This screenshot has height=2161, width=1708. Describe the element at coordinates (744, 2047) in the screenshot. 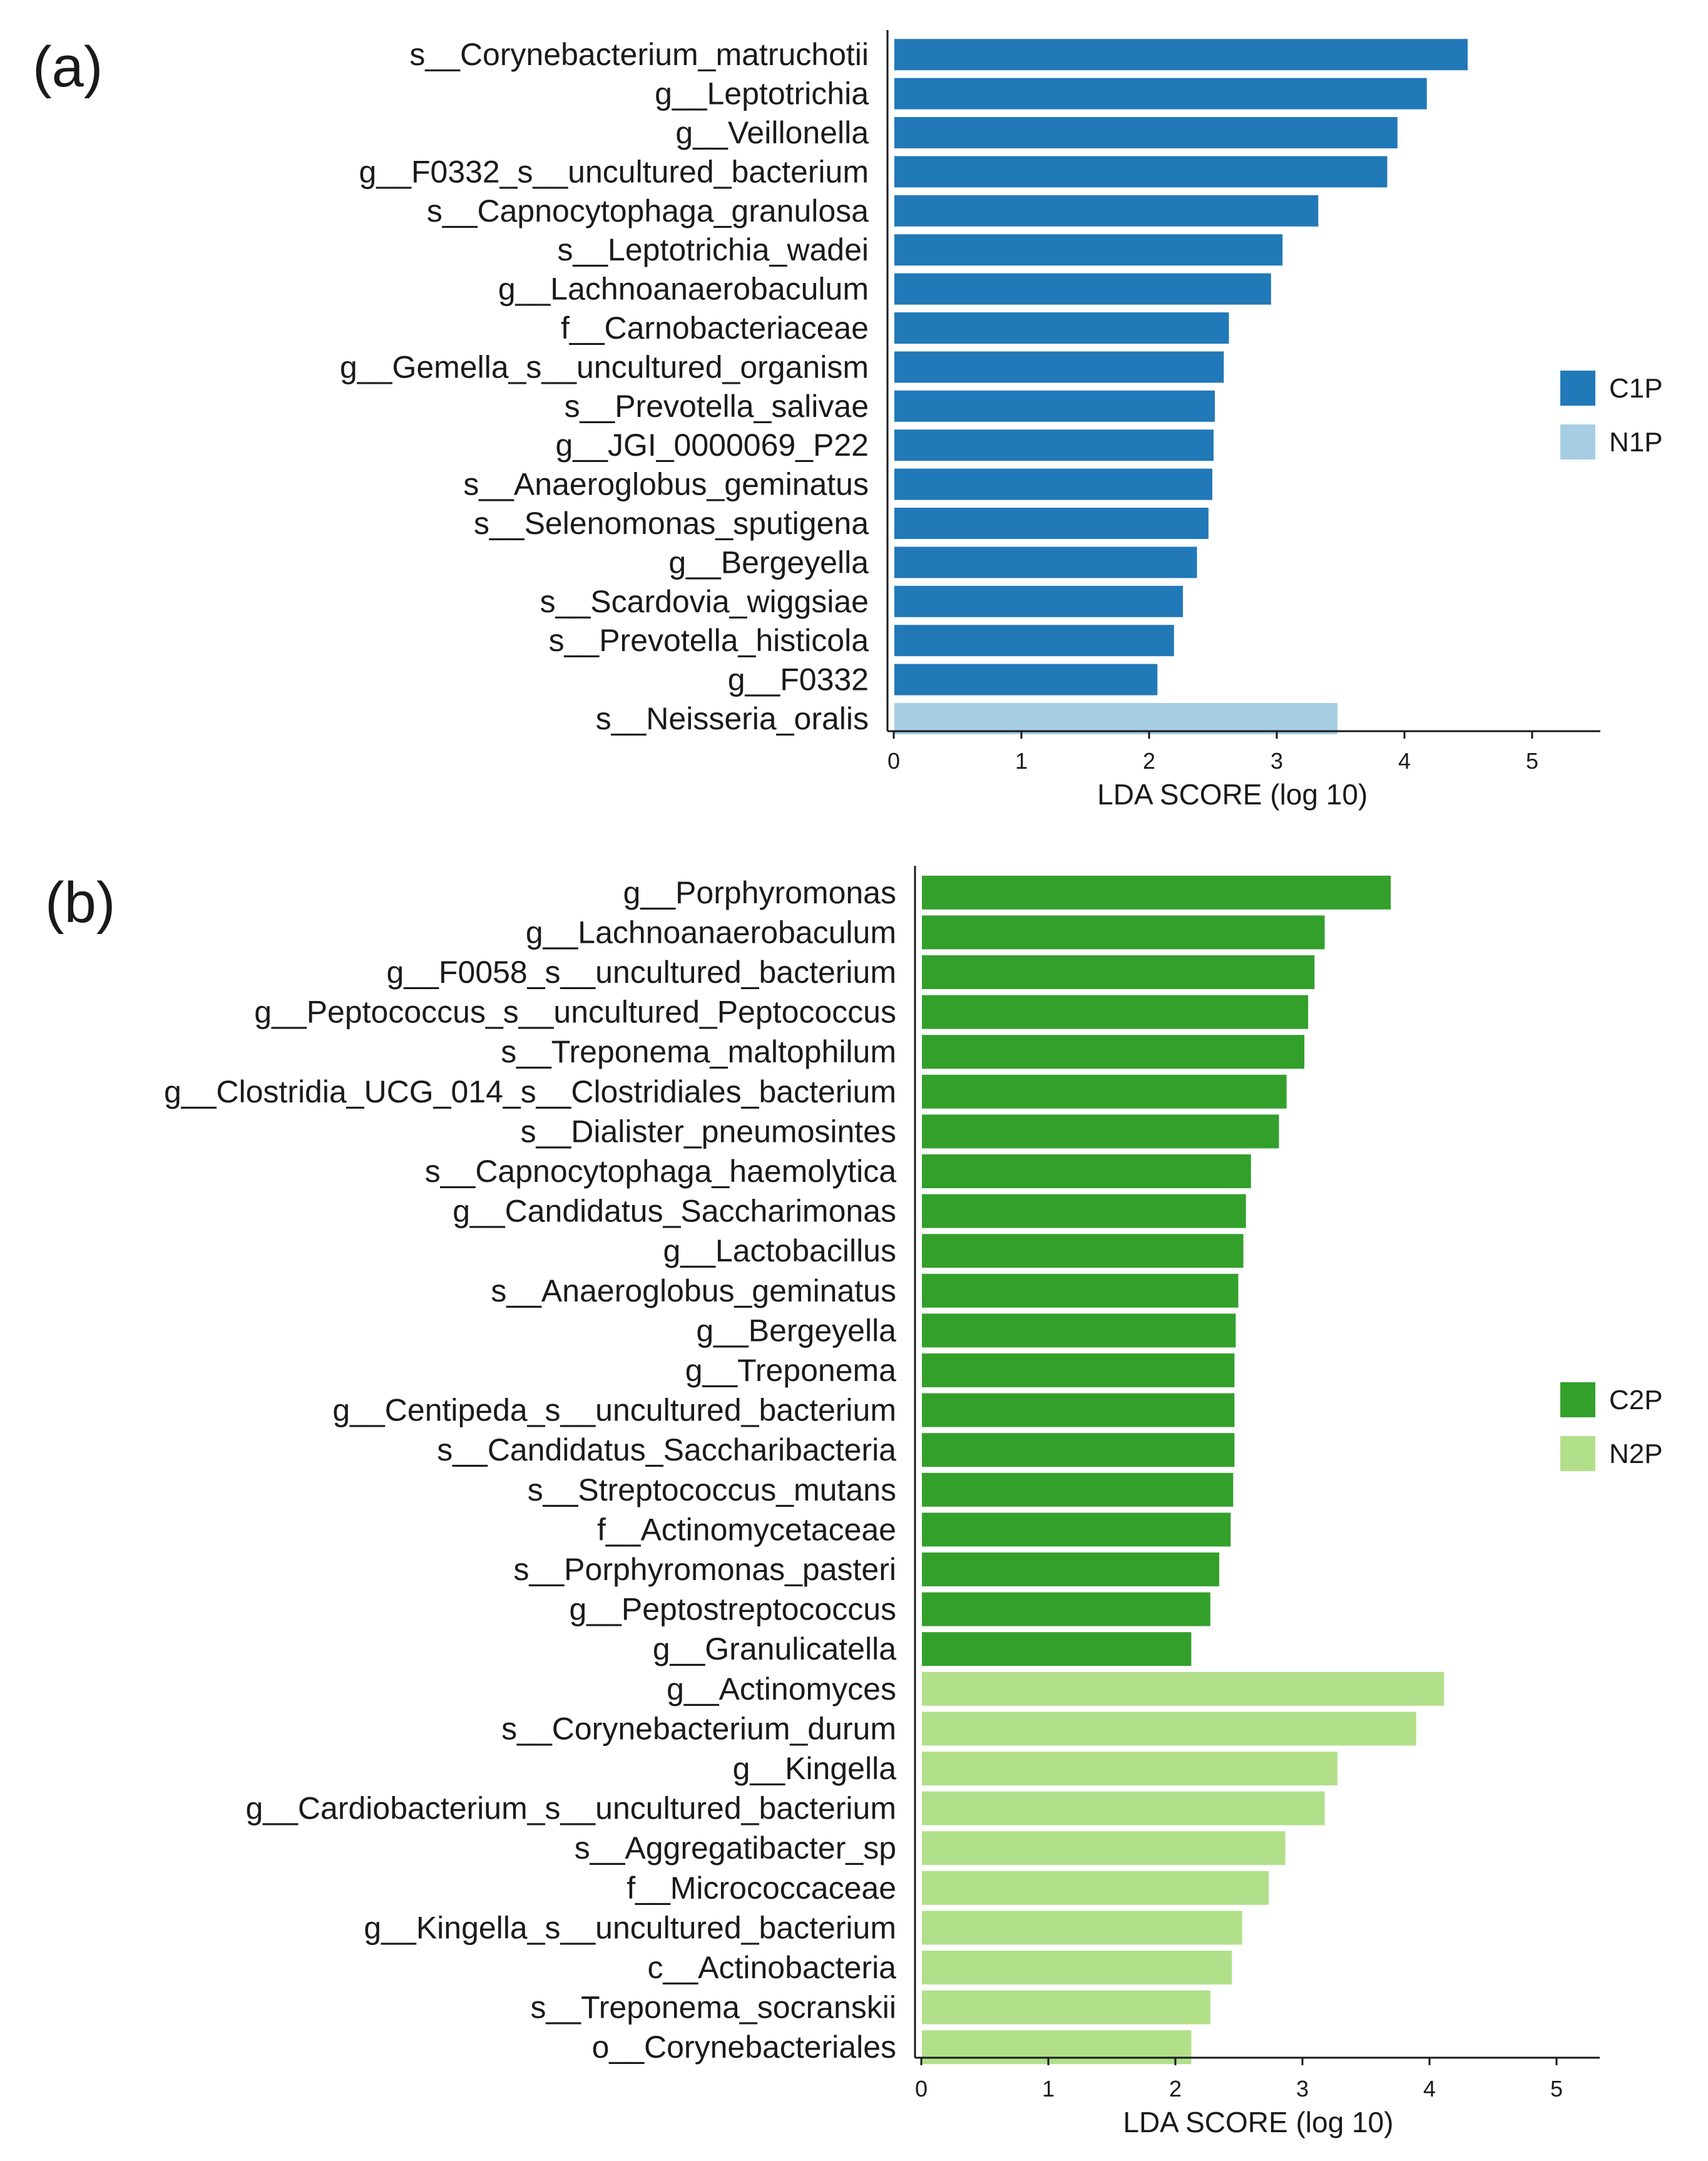

I see `category-label: o__Corynebacteriales` at that location.